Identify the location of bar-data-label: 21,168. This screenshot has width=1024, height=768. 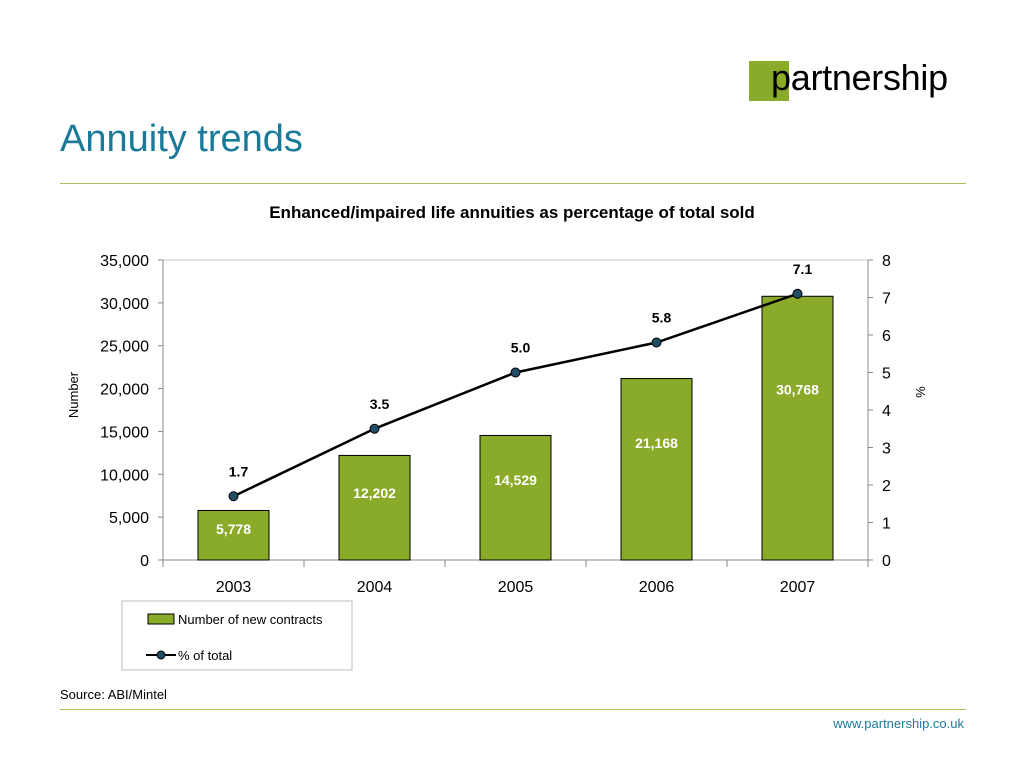
(656, 443).